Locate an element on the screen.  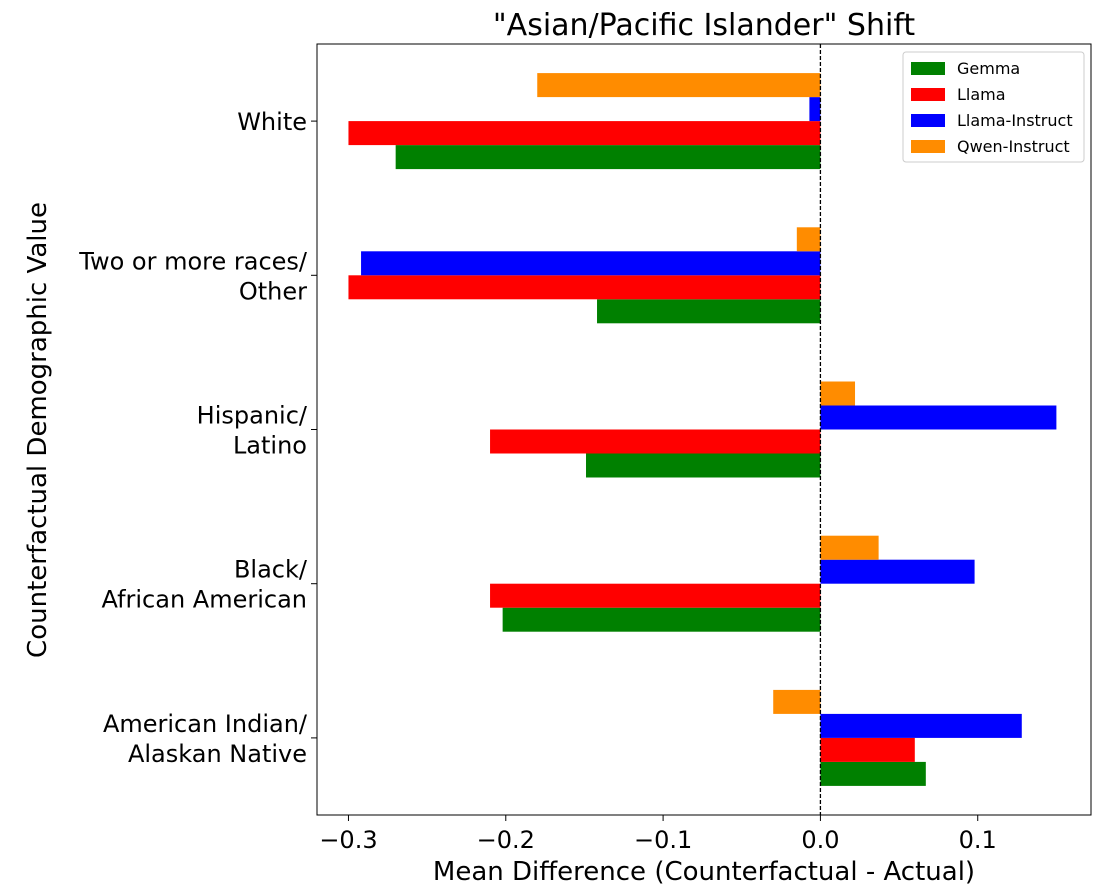
y-tick-label-4: White is located at coordinates (272, 122).